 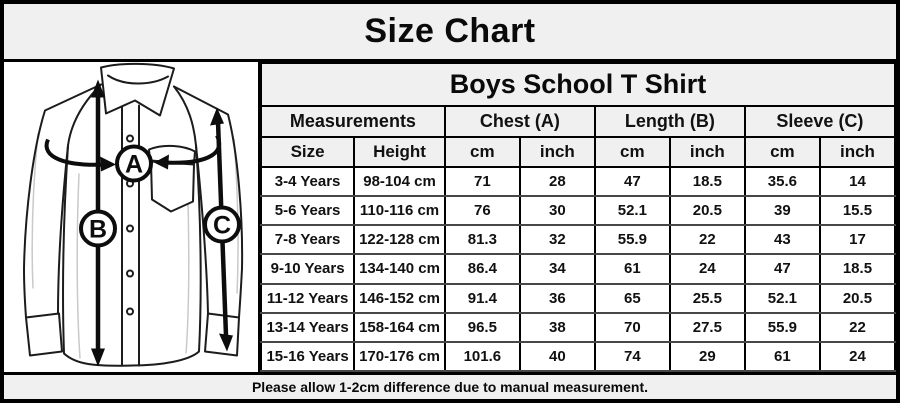 I want to click on cell-length-cm: 70, so click(x=632, y=327).